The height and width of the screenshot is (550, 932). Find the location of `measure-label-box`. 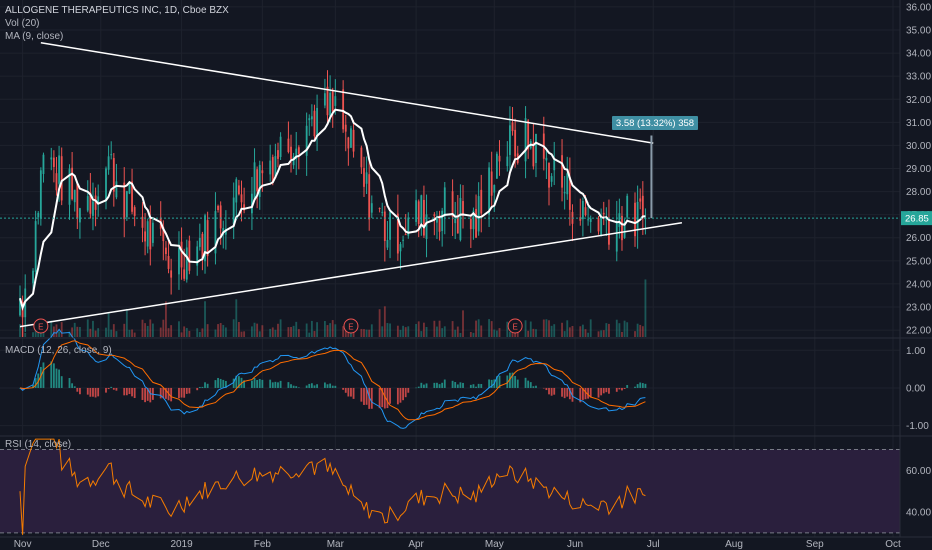

measure-label-box is located at coordinates (655, 123).